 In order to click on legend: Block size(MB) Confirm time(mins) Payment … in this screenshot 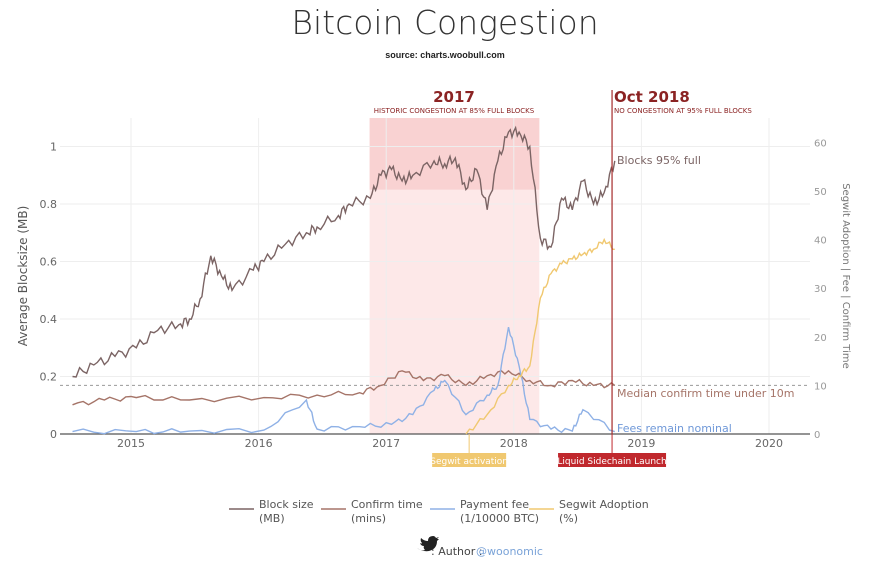, I will do `click(439, 511)`.